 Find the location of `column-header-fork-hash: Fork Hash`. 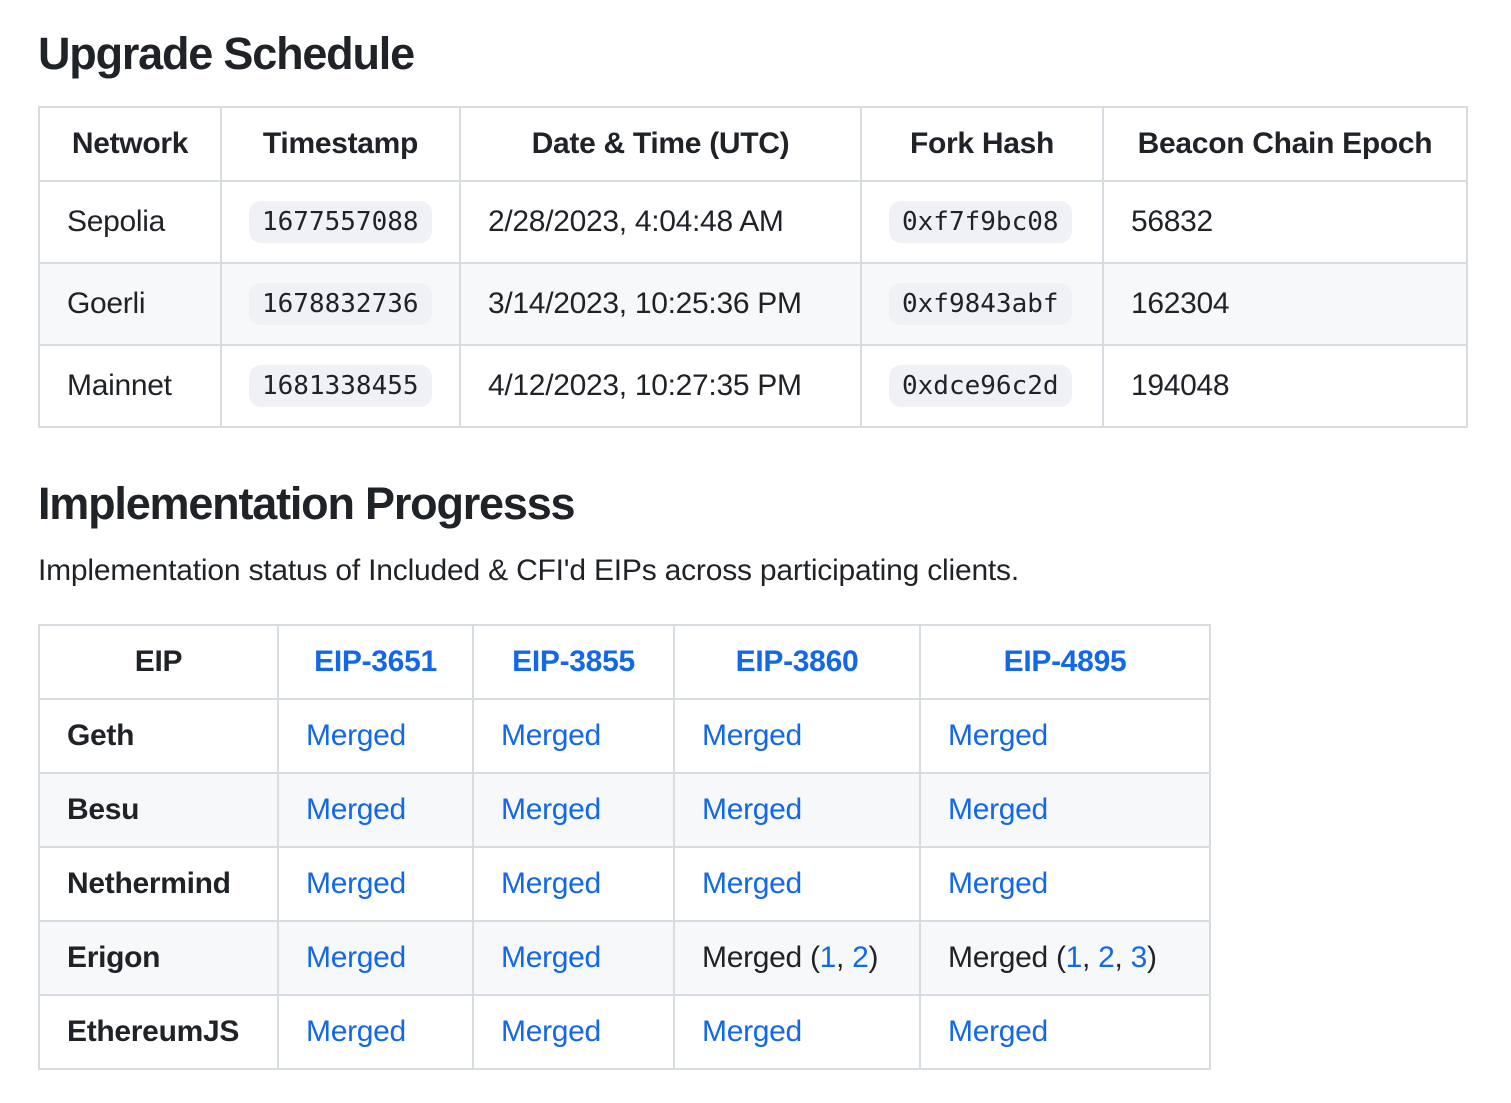

column-header-fork-hash: Fork Hash is located at coordinates (982, 144).